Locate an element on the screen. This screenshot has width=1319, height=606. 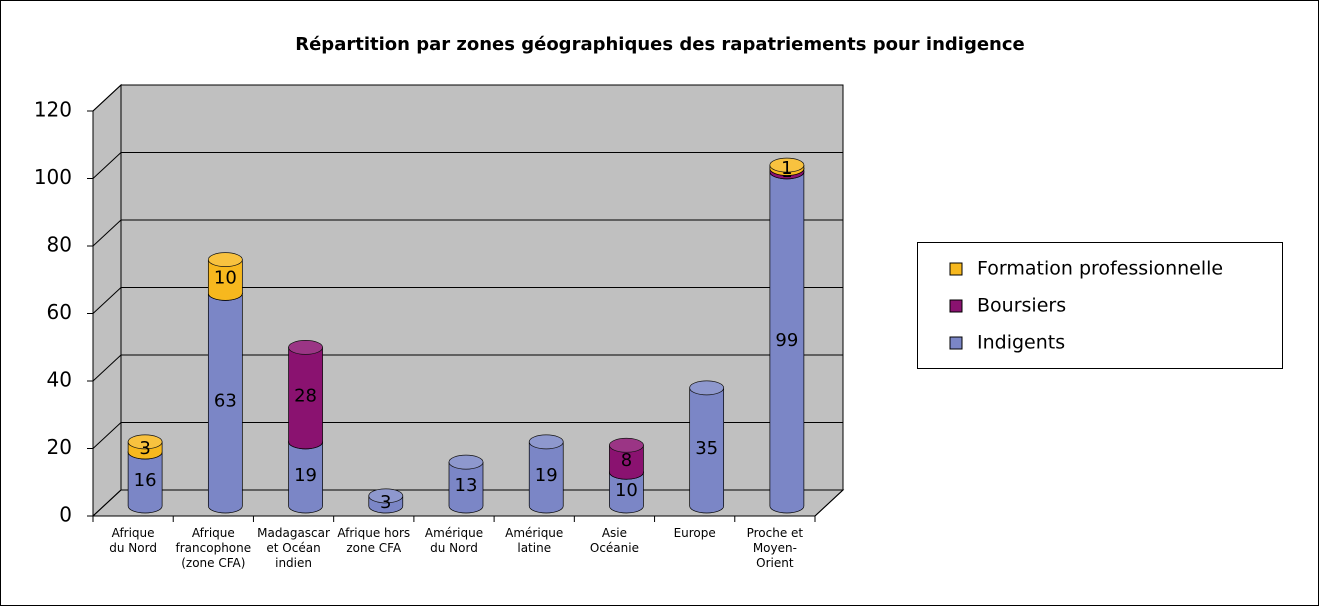
x-tick-line: indien is located at coordinates (293, 563).